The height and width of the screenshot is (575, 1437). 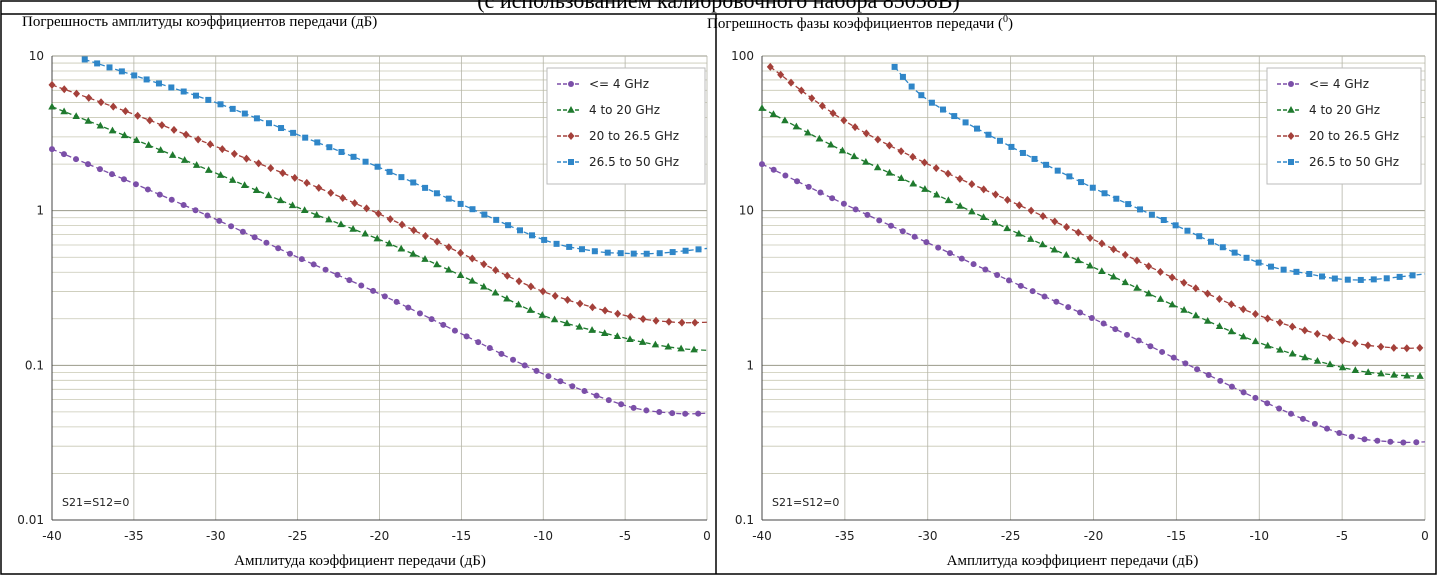 I want to click on legend-item: <= 4 GHz, so click(x=603, y=84).